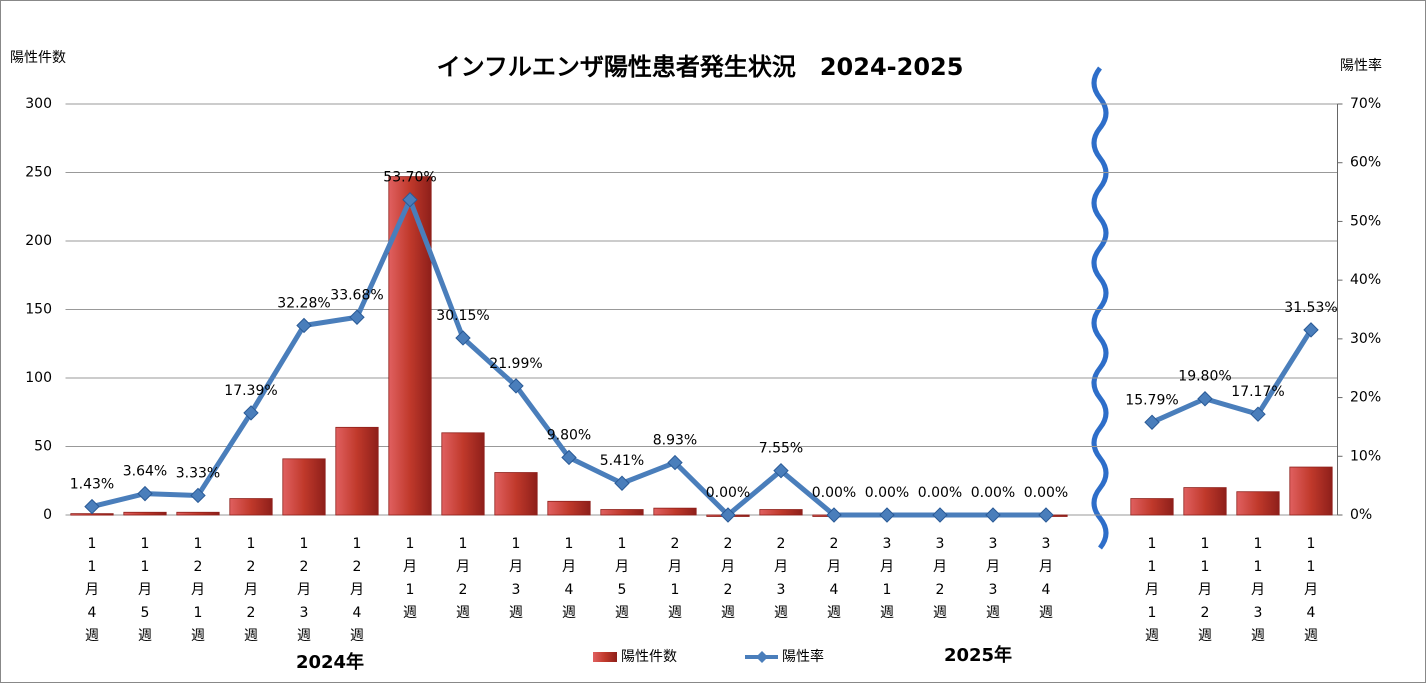  What do you see at coordinates (1365, 456) in the screenshot?
I see `y2-tick-label: 10%` at bounding box center [1365, 456].